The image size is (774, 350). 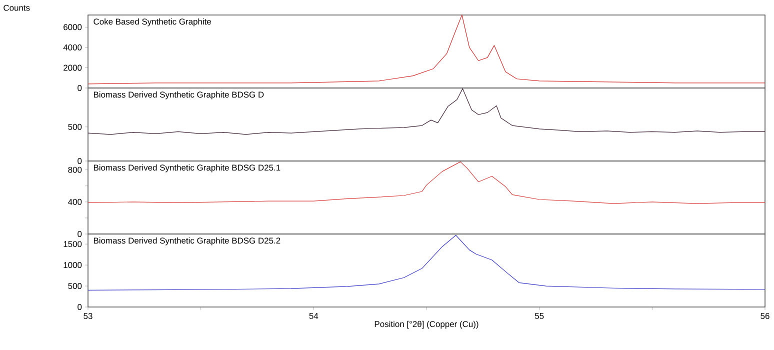 I want to click on chart-title: Coke Based Synthetic Graphite, so click(x=153, y=22).